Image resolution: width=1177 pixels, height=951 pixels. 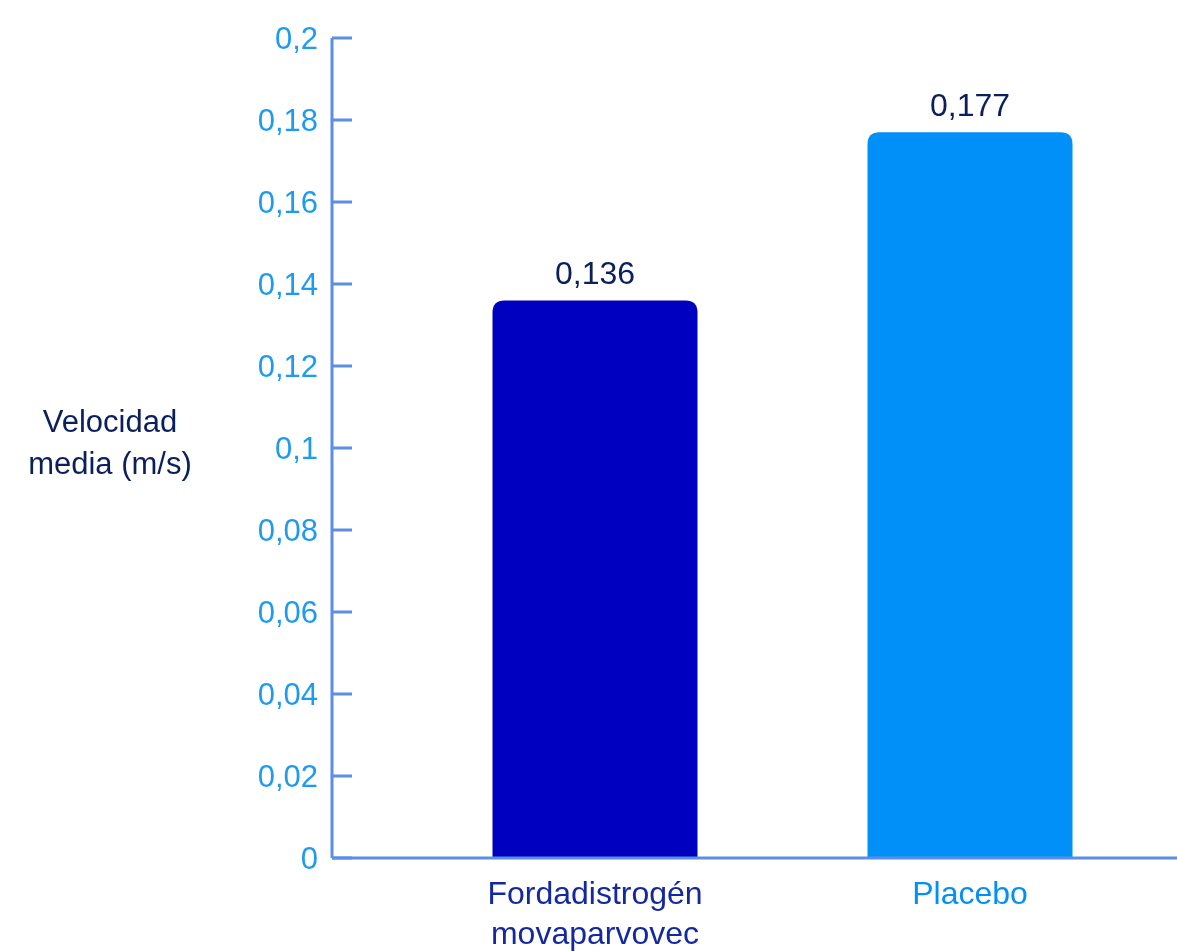 What do you see at coordinates (970, 893) in the screenshot?
I see `x-tick-label: Placebo` at bounding box center [970, 893].